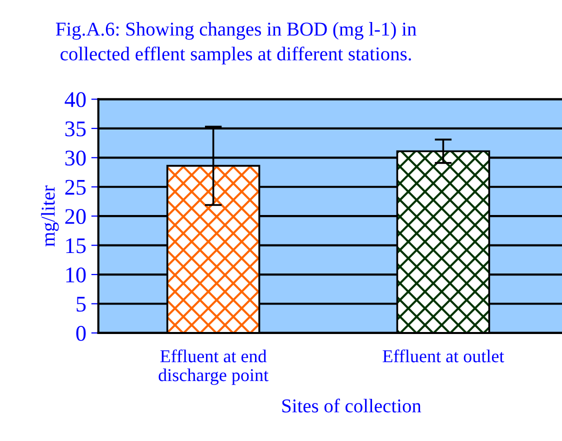 The width and height of the screenshot is (562, 441). What do you see at coordinates (236, 43) in the screenshot?
I see `chart-title: Fig.A.6: Showing changes in BOD (mg l-1) in collected efflent samples at different stations.` at bounding box center [236, 43].